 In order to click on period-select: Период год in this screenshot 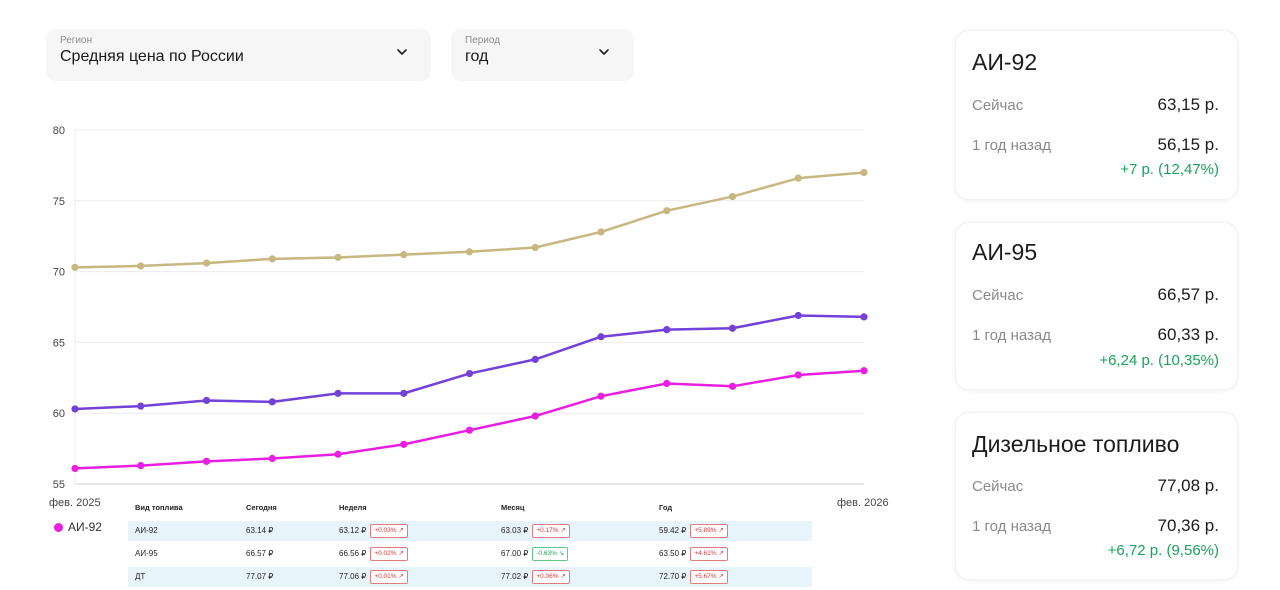, I will do `click(542, 55)`.